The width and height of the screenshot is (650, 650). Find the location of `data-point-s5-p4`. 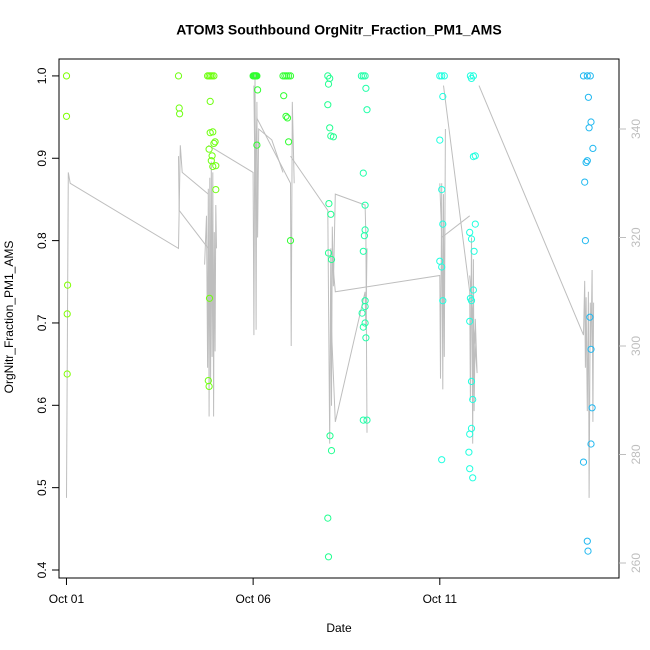

data-point-s5-p4 is located at coordinates (440, 140).